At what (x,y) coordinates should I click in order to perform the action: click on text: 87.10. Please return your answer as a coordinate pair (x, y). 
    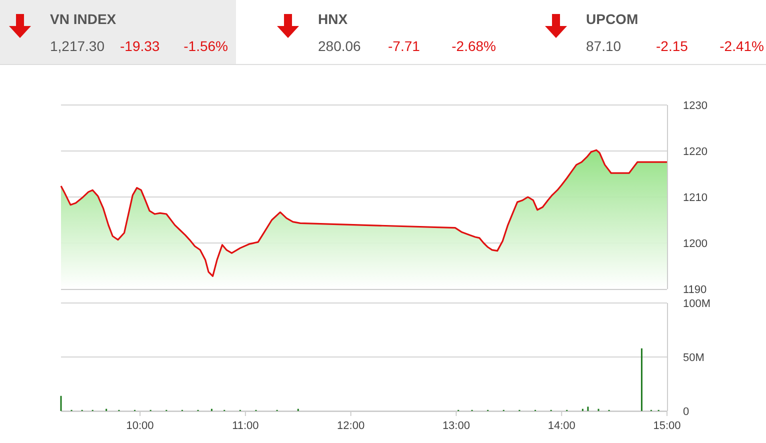
    Looking at the image, I should click on (604, 46).